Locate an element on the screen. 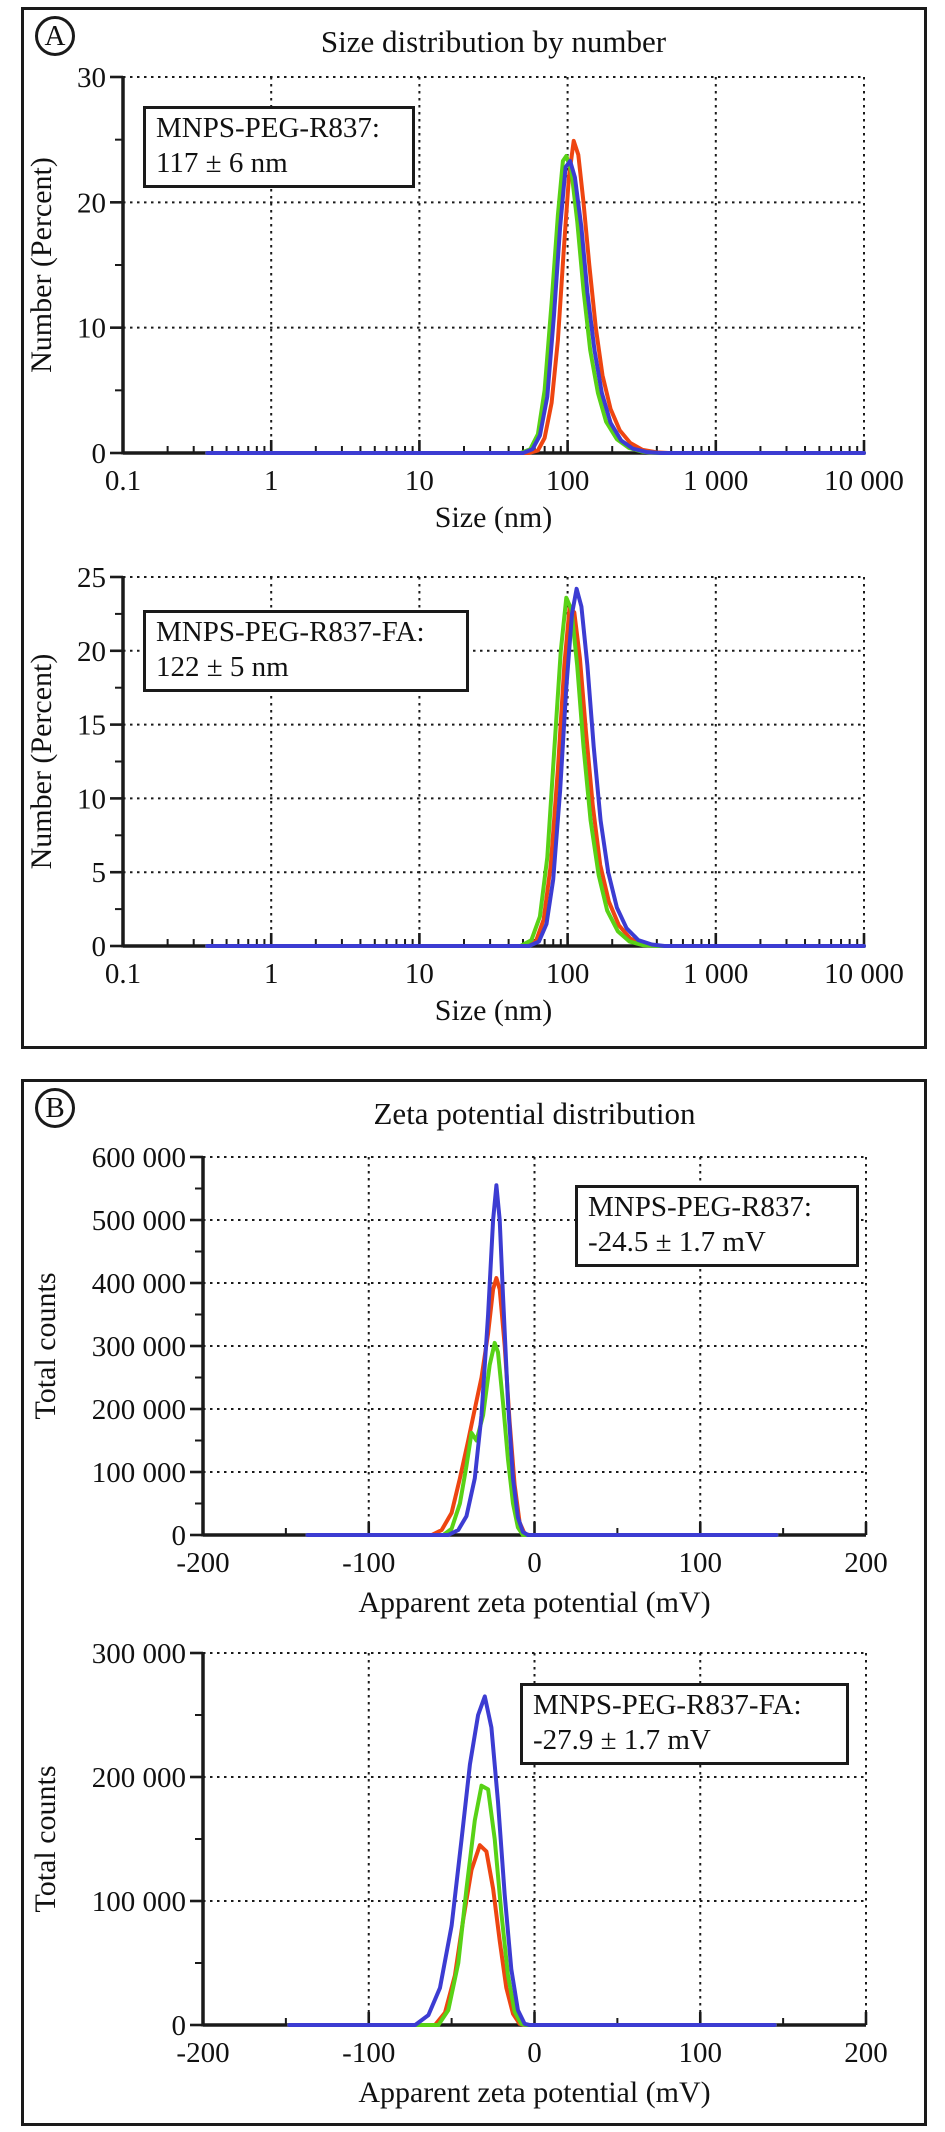 Image resolution: width=945 pixels, height=2132 pixels. panel-a-badge: A is located at coordinates (55, 36).